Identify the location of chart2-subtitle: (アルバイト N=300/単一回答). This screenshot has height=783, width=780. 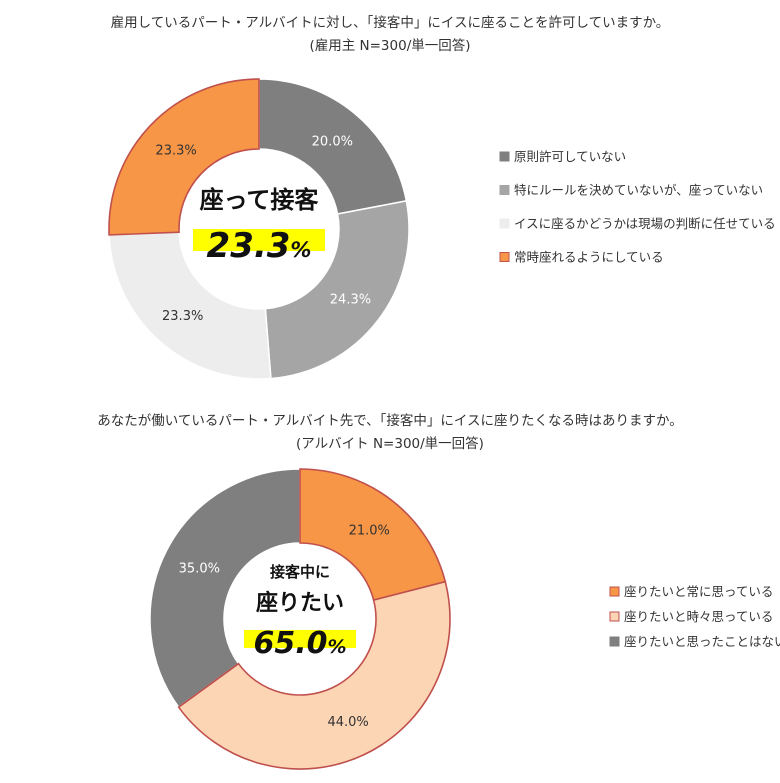
(390, 443).